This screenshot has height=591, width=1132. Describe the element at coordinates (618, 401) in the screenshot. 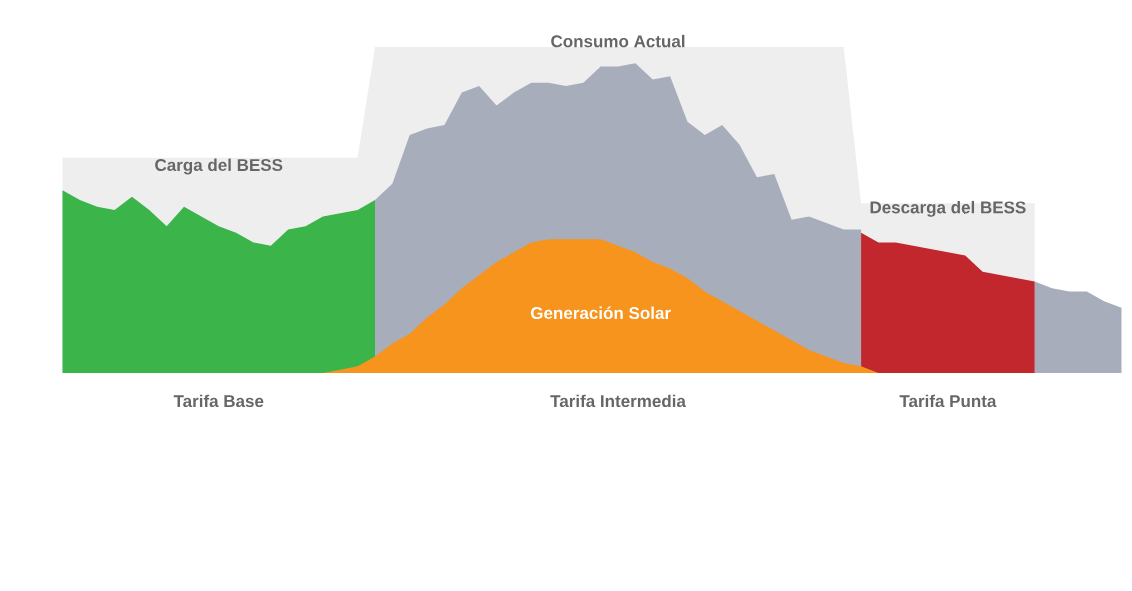

I see `text: Tarifa Intermedia` at that location.